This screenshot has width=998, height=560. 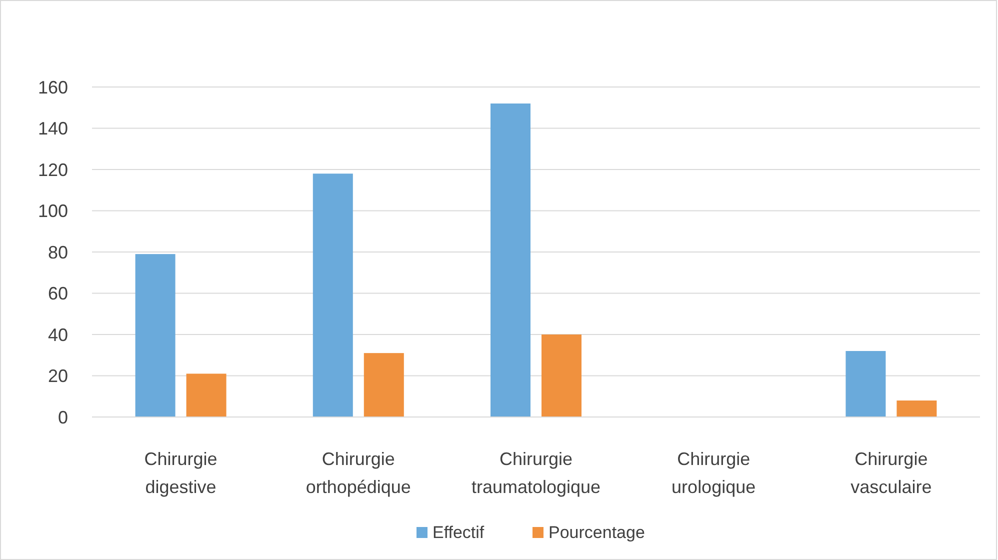 I want to click on legend-label: Effectif, so click(x=458, y=532).